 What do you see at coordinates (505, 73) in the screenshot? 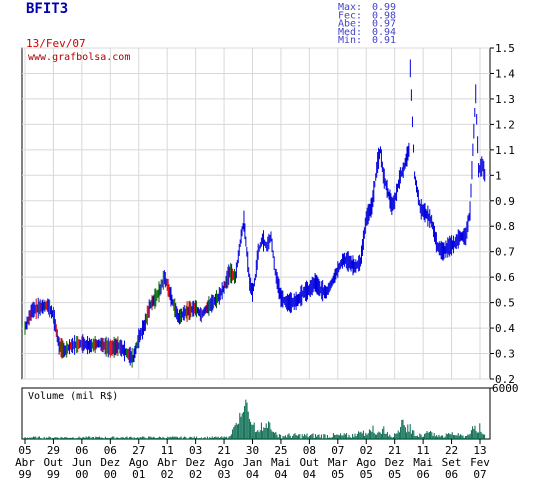
I see `price-tick-label: 1.4` at bounding box center [505, 73].